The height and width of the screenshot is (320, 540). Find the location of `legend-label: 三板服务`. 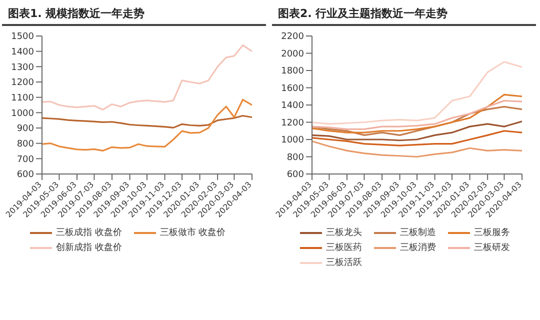

legend-label: 三板服务 is located at coordinates (492, 232).